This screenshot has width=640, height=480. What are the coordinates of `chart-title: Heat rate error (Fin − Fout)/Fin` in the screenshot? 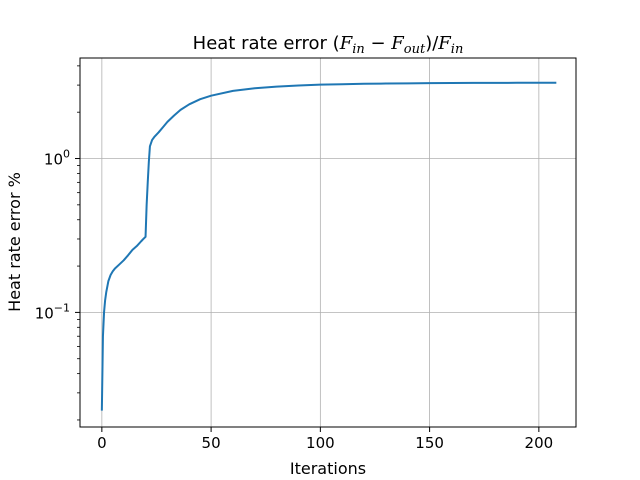 It's located at (328, 45).